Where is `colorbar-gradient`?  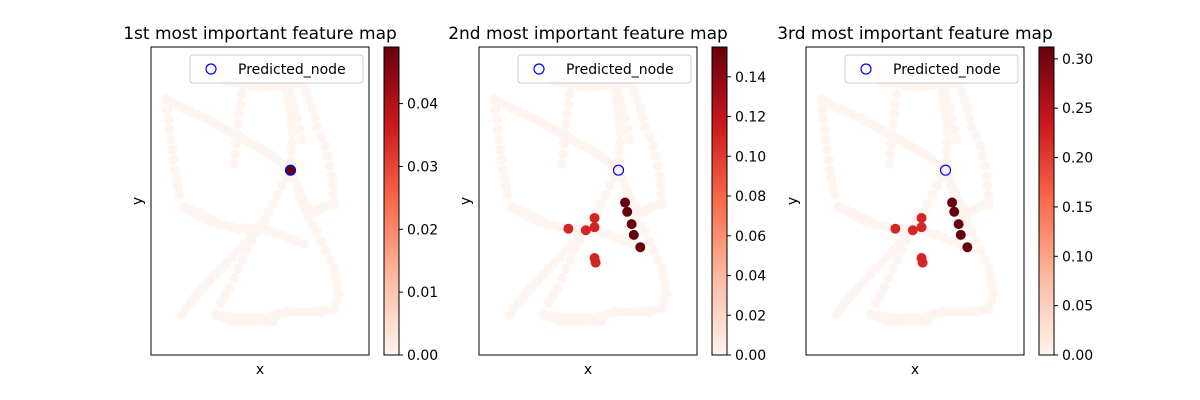 colorbar-gradient is located at coordinates (719, 201).